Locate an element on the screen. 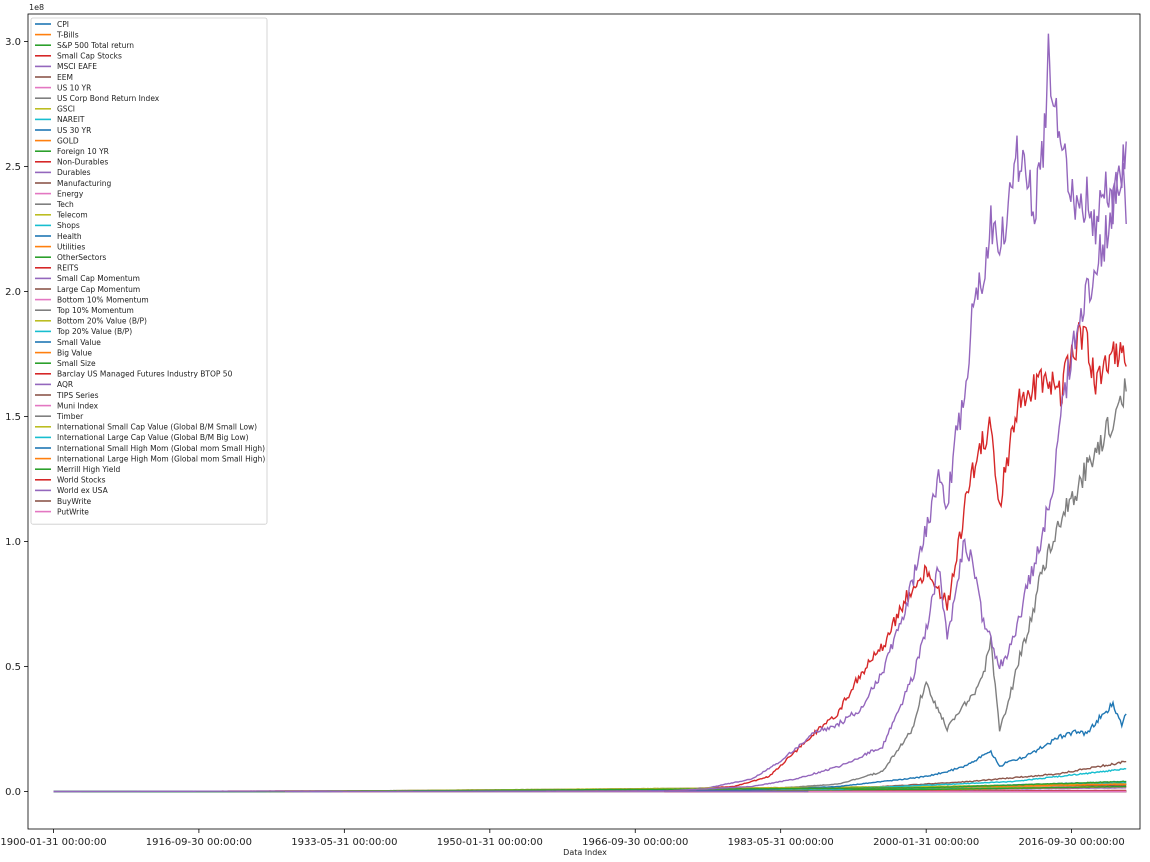  legend-entry: PutWrite is located at coordinates (73, 511).